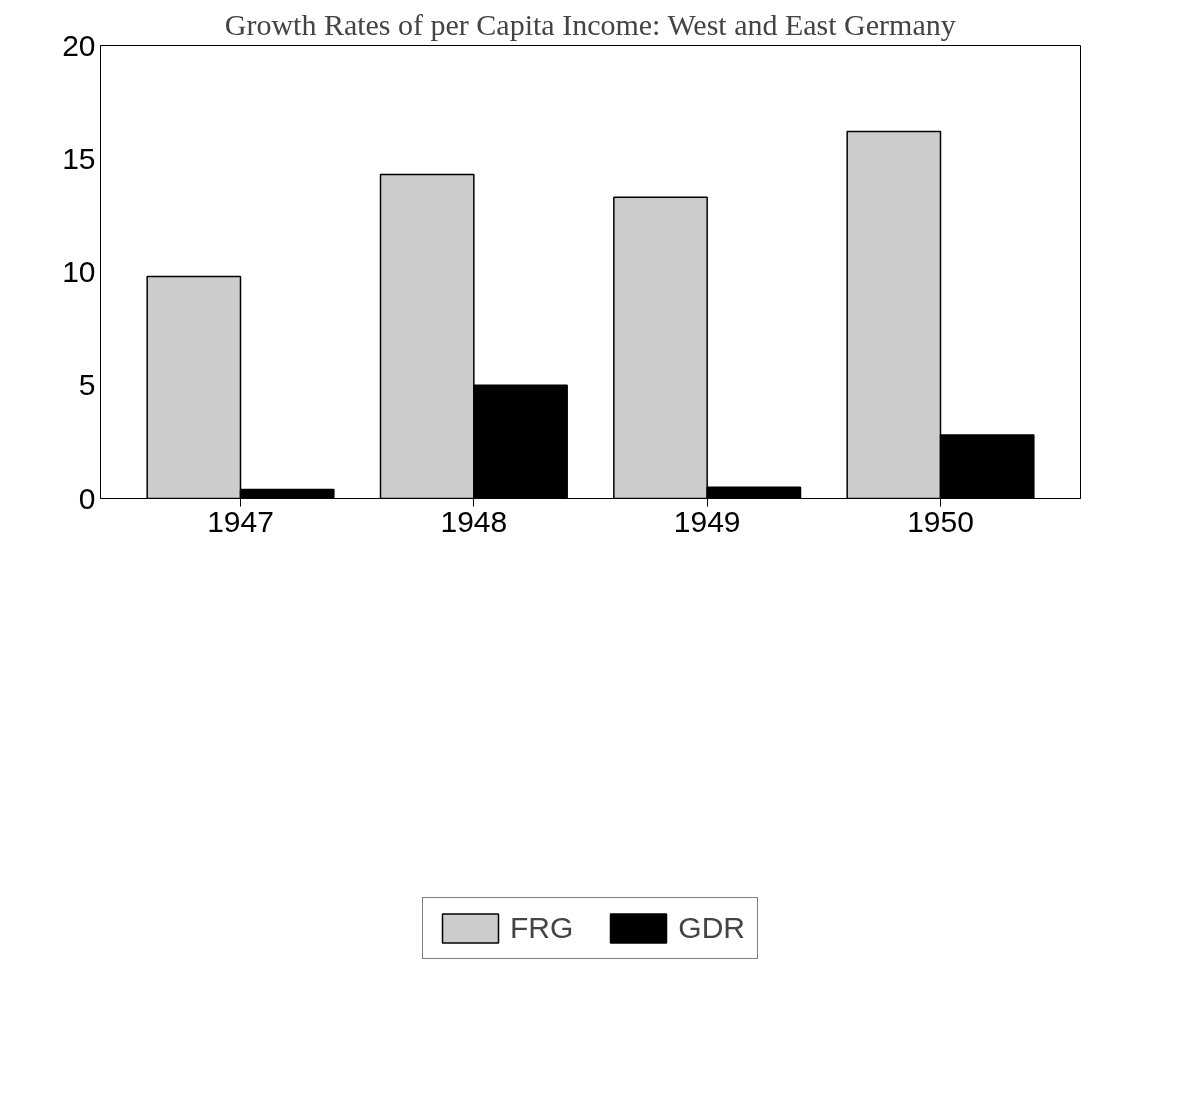 The width and height of the screenshot is (1182, 1110). I want to click on x-tick-label: 1947, so click(240, 521).